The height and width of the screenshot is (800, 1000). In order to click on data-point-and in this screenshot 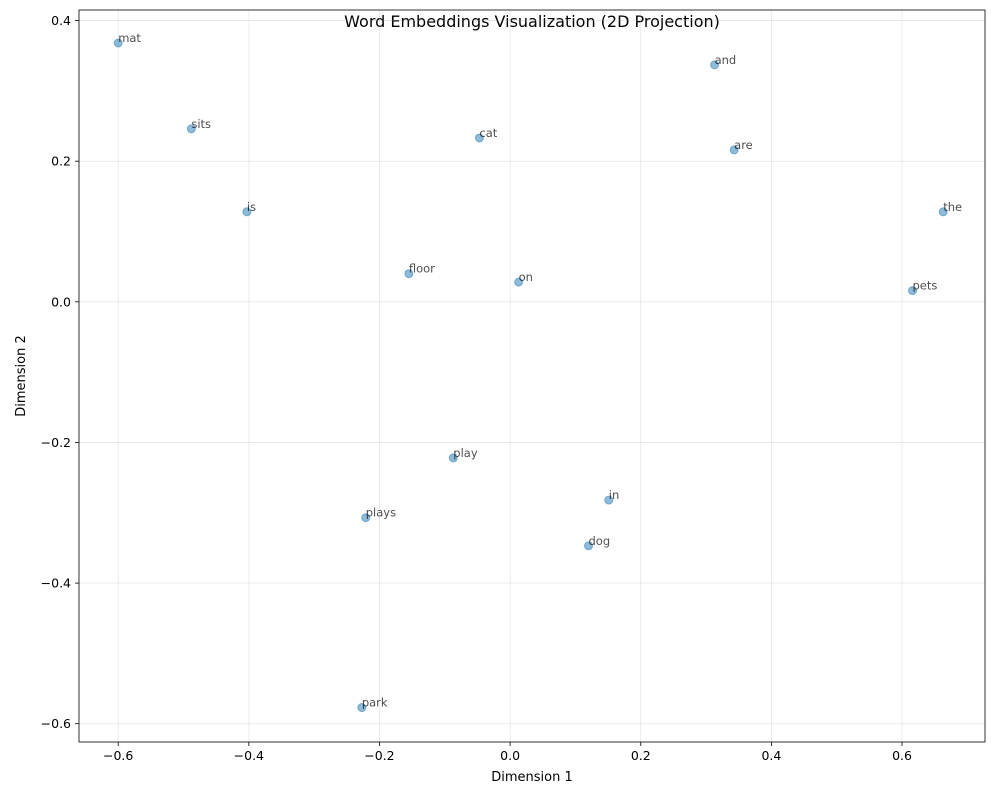, I will do `click(715, 65)`.